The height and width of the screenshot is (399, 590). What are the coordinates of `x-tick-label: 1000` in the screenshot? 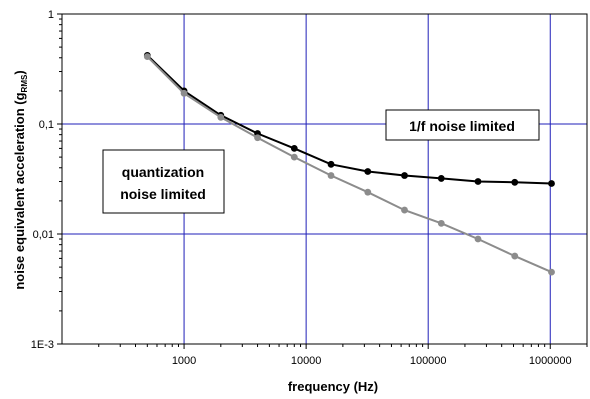 It's located at (184, 361).